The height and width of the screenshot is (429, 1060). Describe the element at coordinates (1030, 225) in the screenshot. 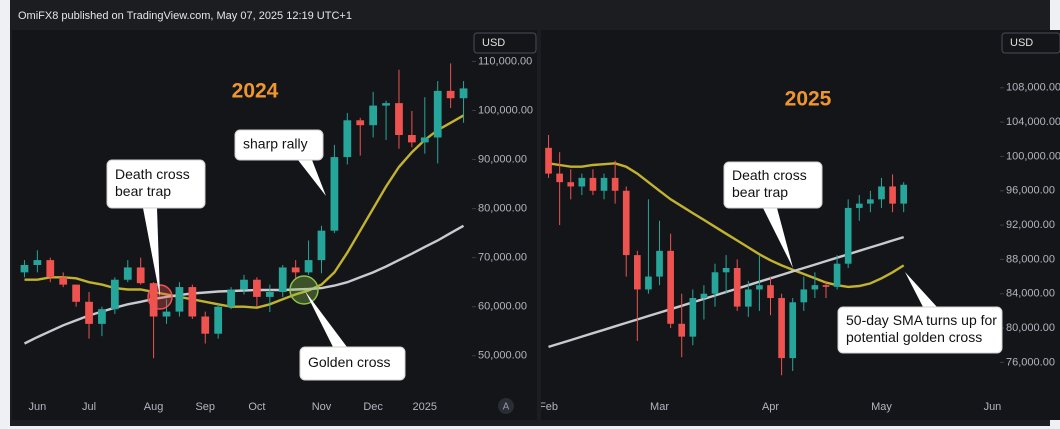

I see `y-tick-label: 92,000.00` at that location.